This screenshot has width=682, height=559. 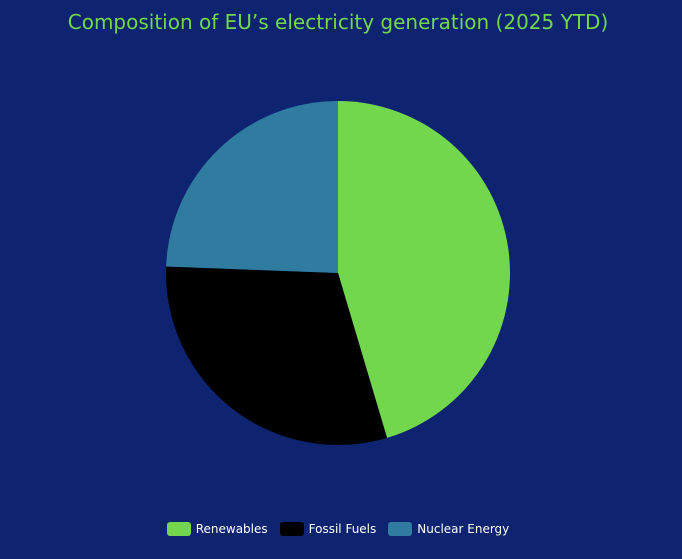 I want to click on legend-swatch-renewables, so click(x=178, y=529).